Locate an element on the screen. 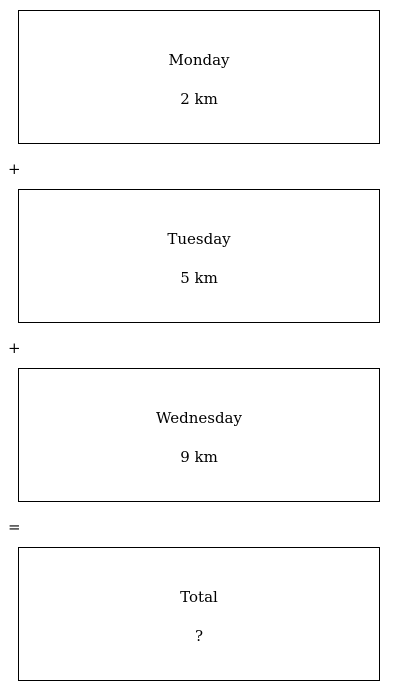  monday-distance: 2 km is located at coordinates (199, 99).